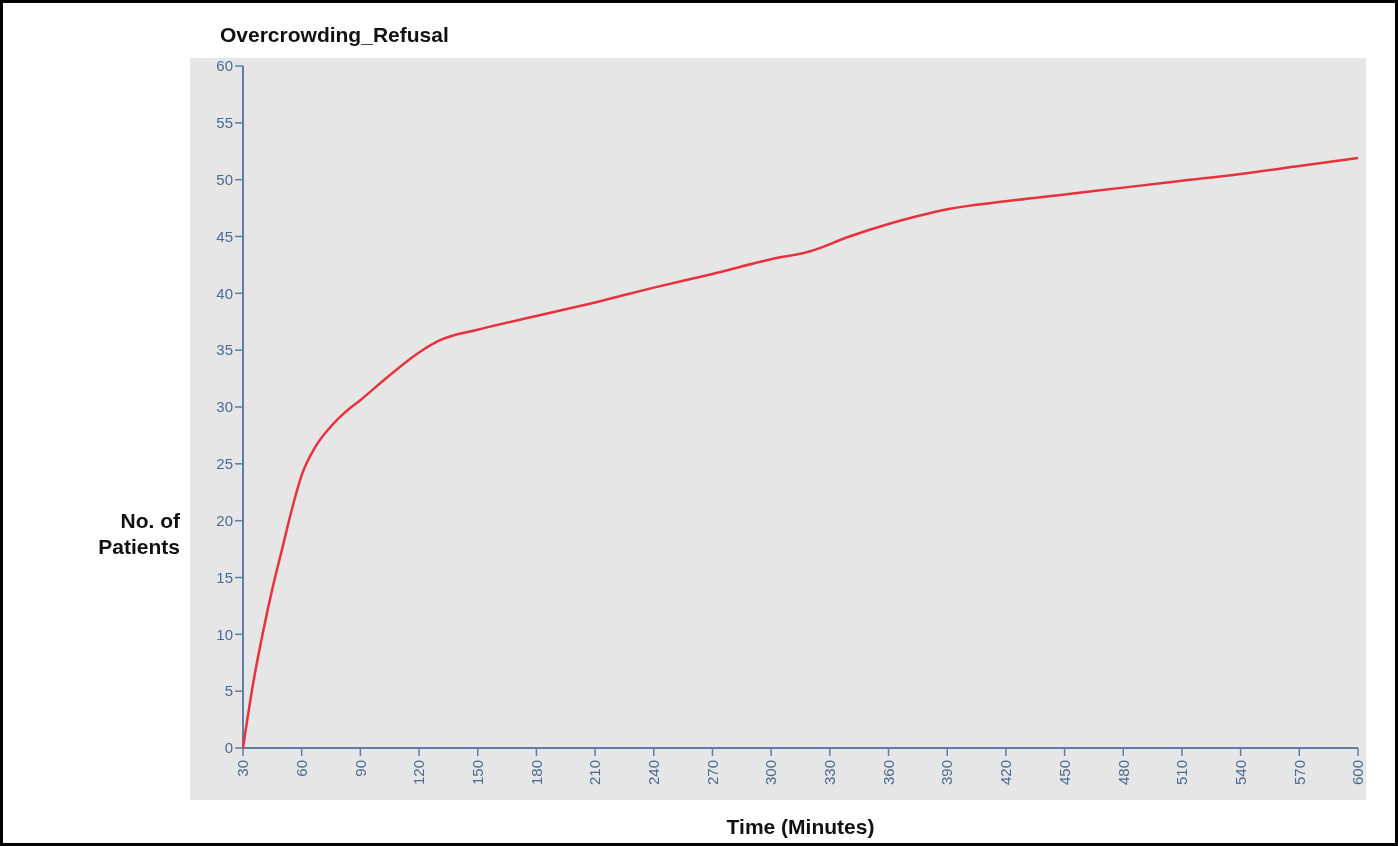 The image size is (1398, 846). Describe the element at coordinates (595, 773) in the screenshot. I see `x-tick-label: 210` at that location.